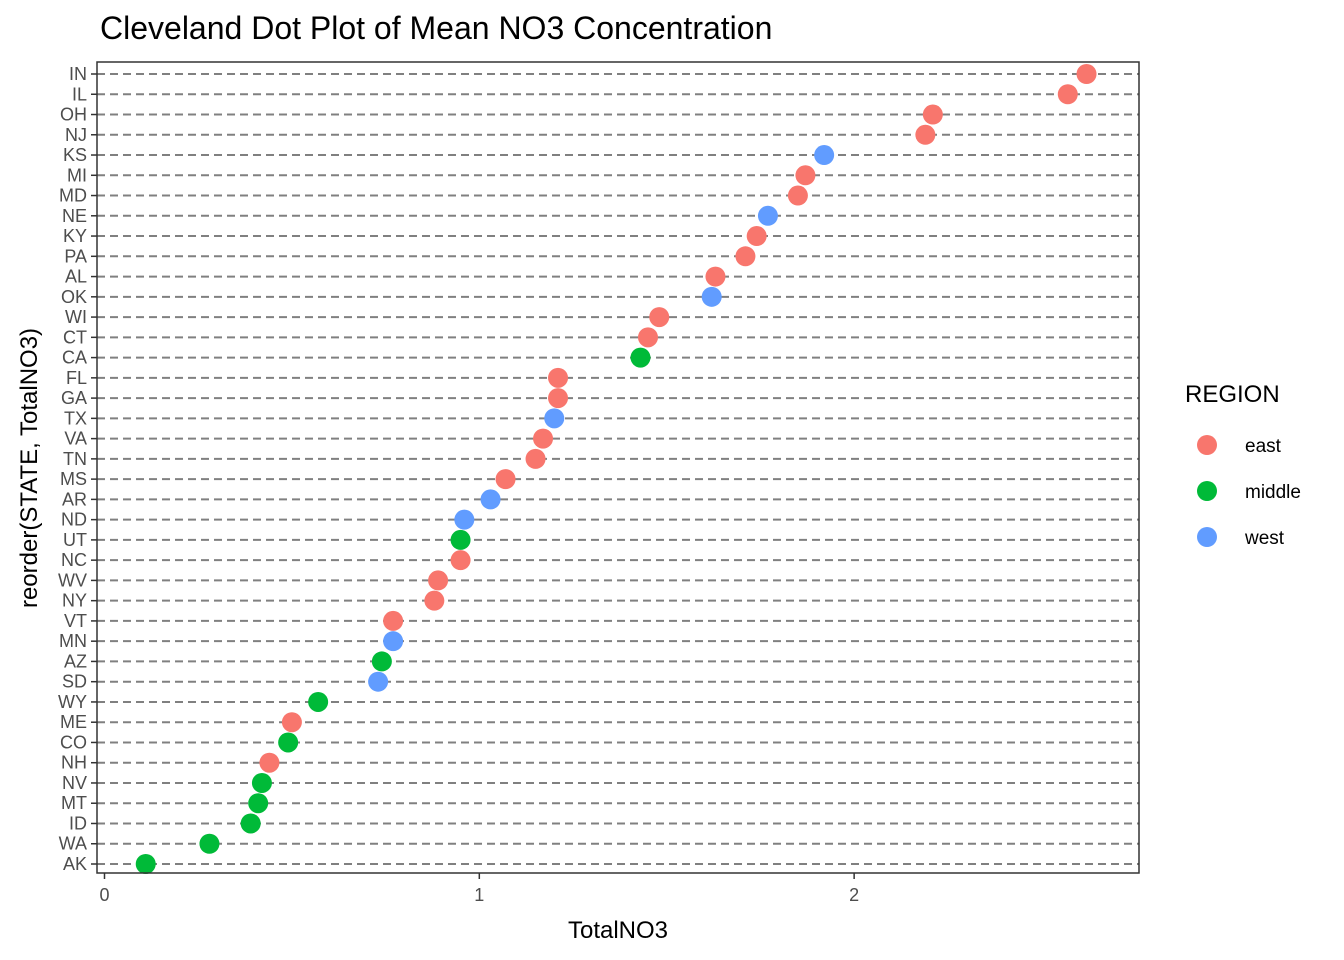 The width and height of the screenshot is (1344, 960). I want to click on point-ar, so click(490, 499).